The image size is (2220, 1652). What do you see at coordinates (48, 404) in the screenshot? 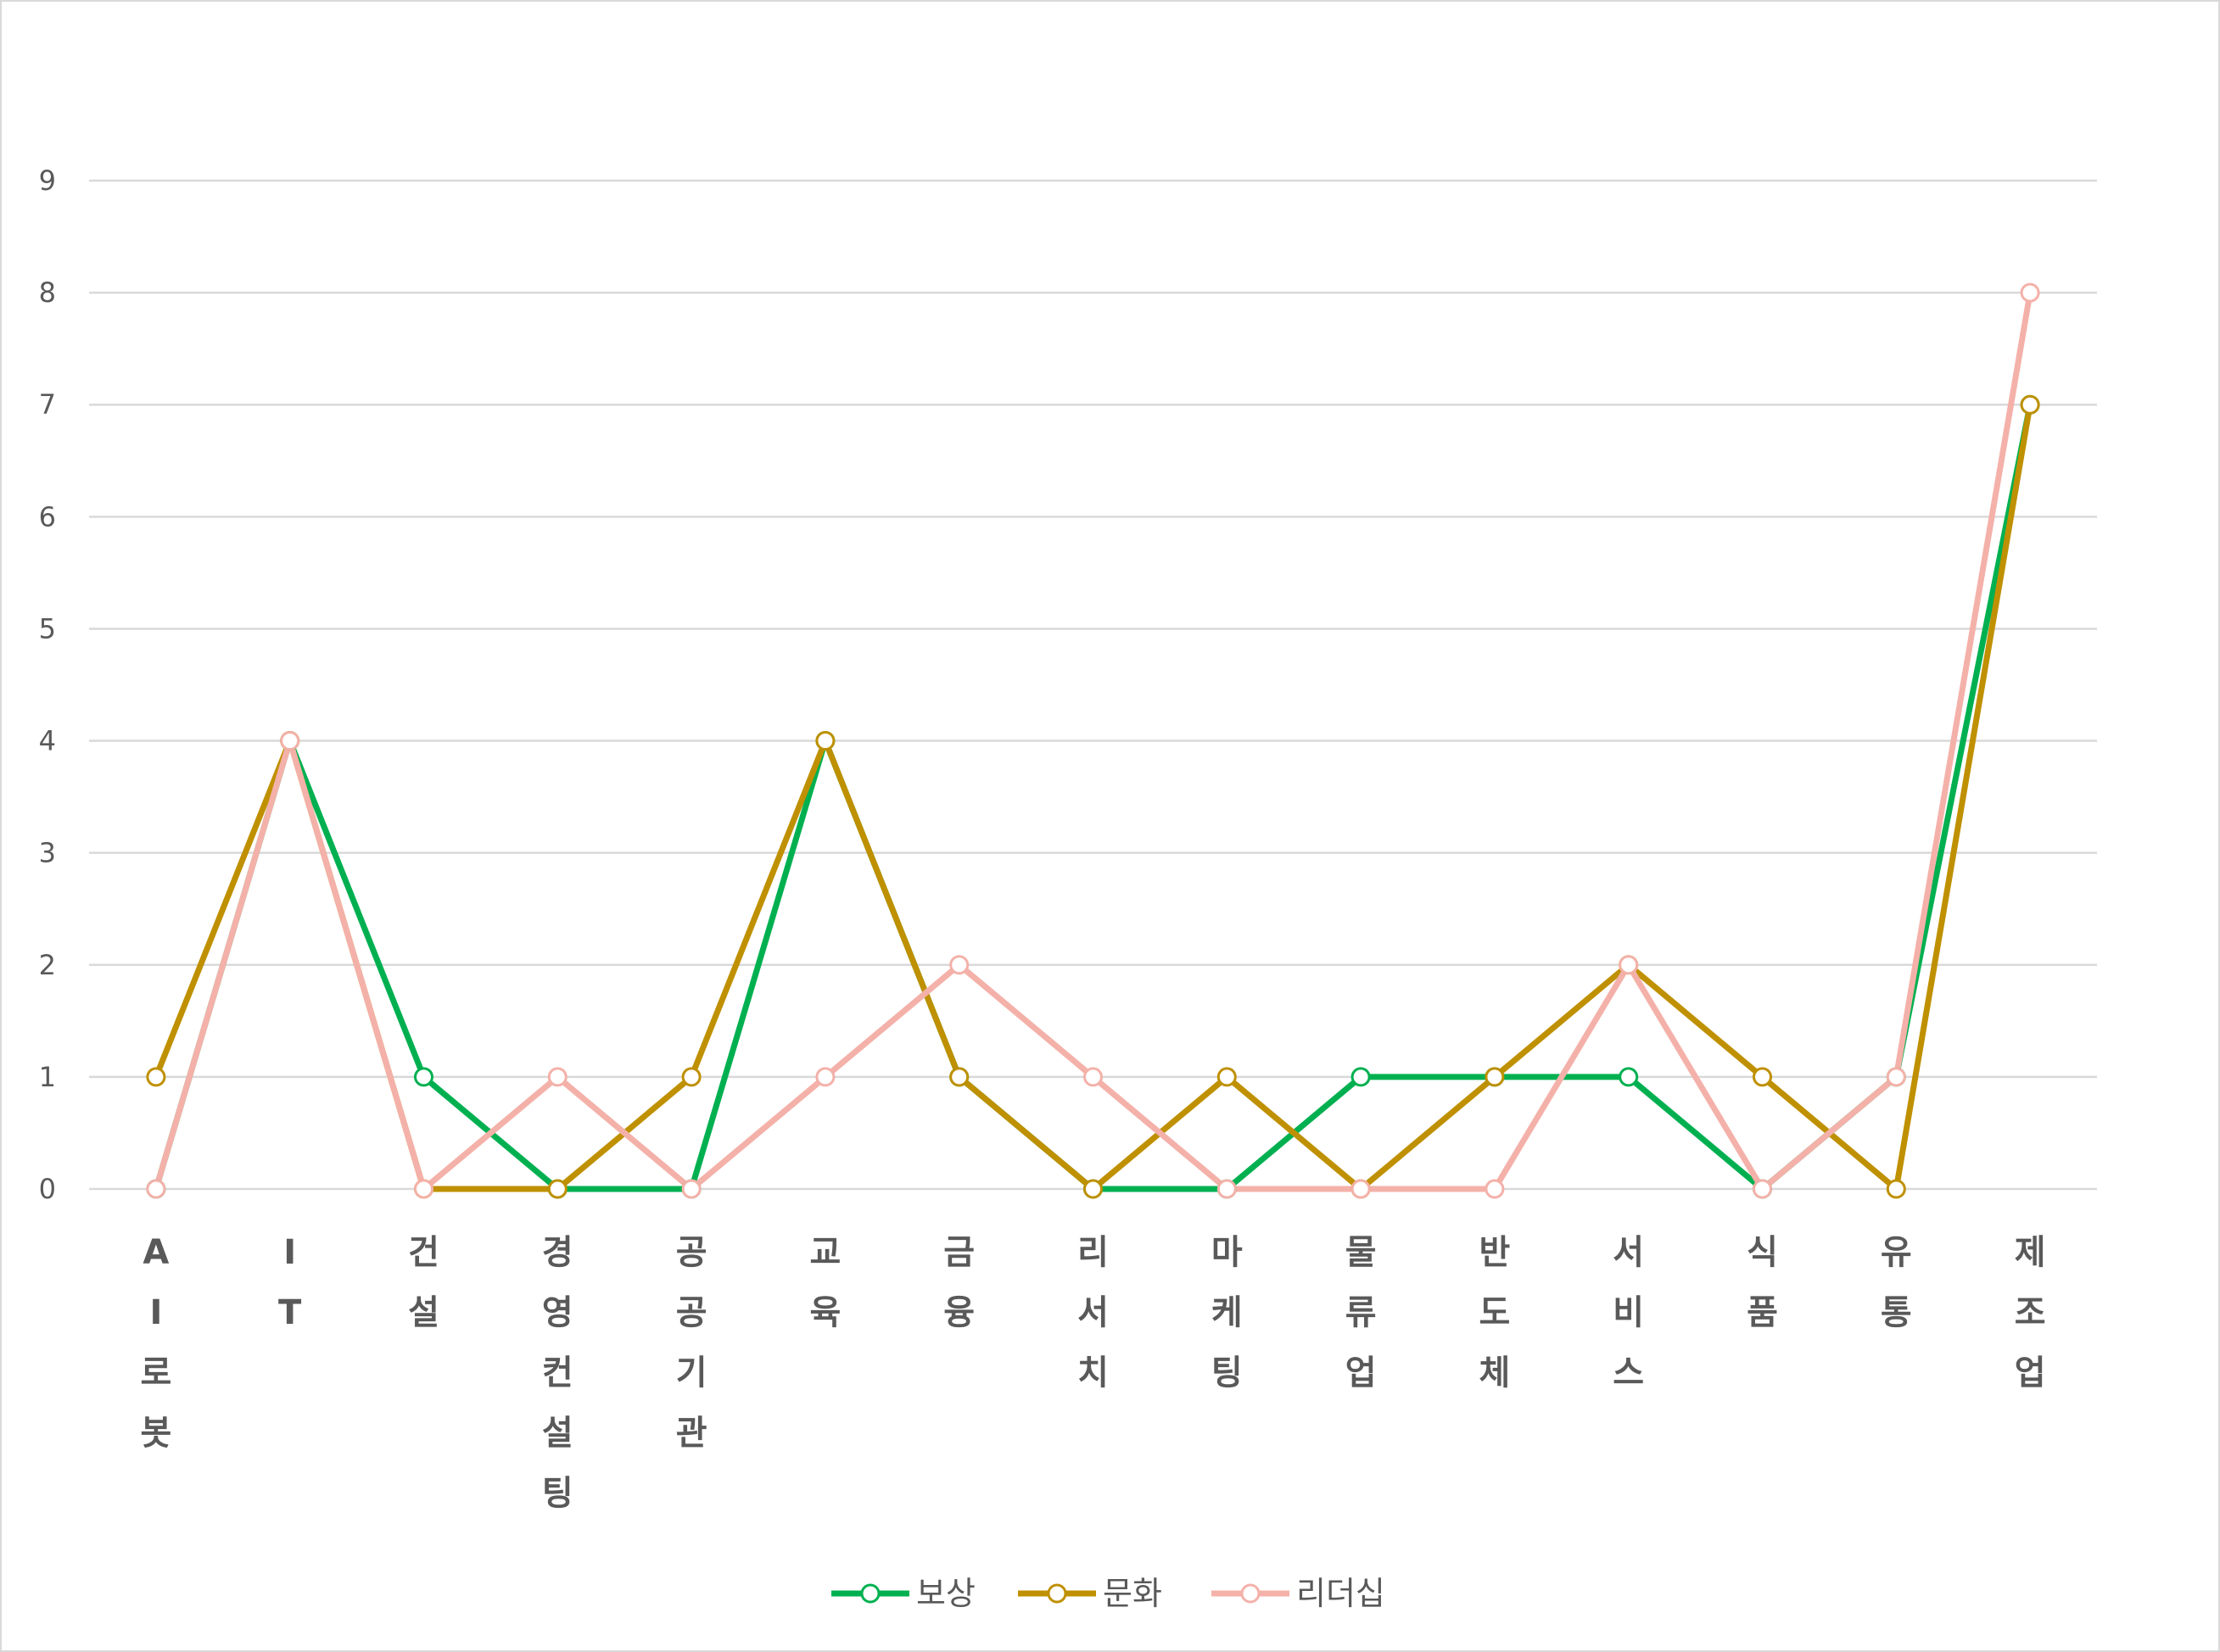
I see `y-tick-label-7: 7` at bounding box center [48, 404].